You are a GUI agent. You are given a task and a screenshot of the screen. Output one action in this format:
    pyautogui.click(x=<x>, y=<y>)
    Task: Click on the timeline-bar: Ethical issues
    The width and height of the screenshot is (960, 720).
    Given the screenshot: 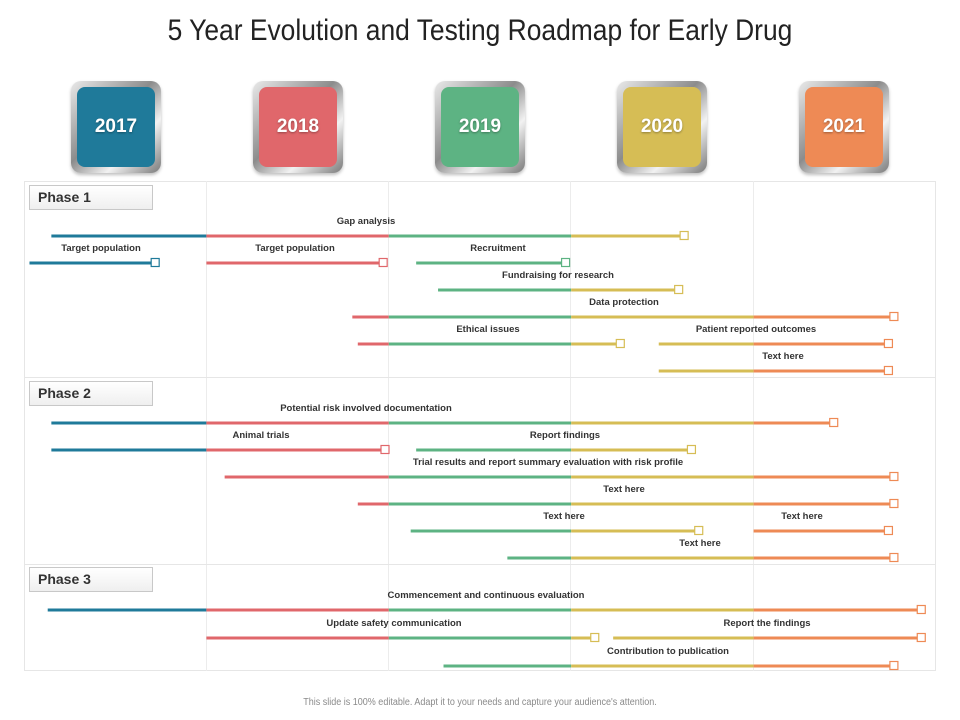 What is the action you would take?
    pyautogui.click(x=491, y=336)
    